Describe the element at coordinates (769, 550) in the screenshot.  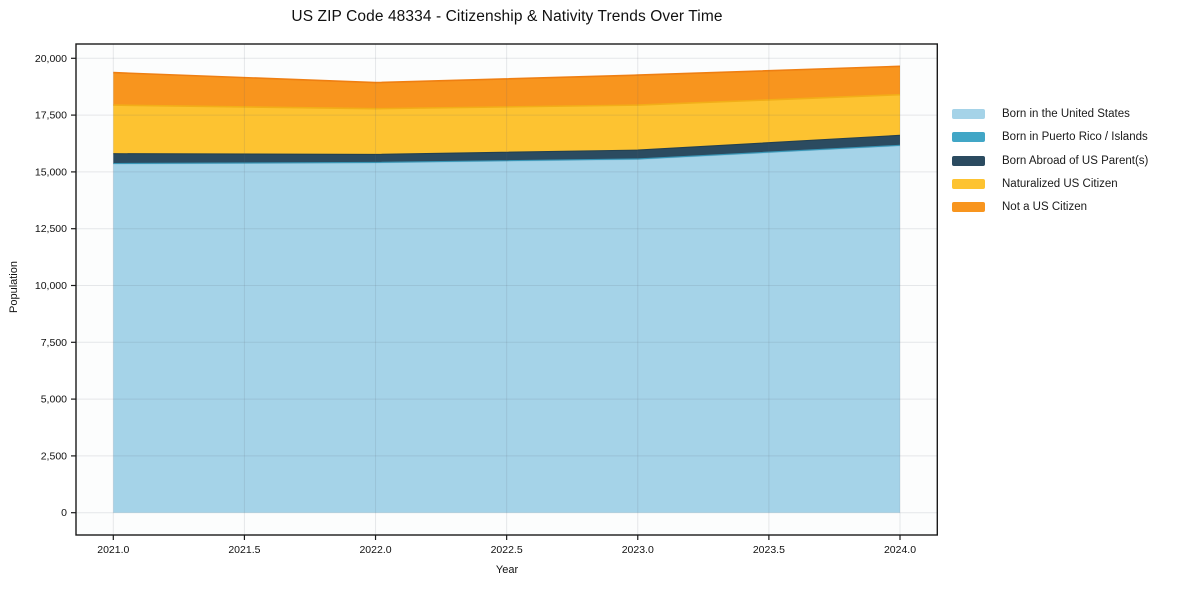
I see `x-tick-label: 2023.5` at that location.